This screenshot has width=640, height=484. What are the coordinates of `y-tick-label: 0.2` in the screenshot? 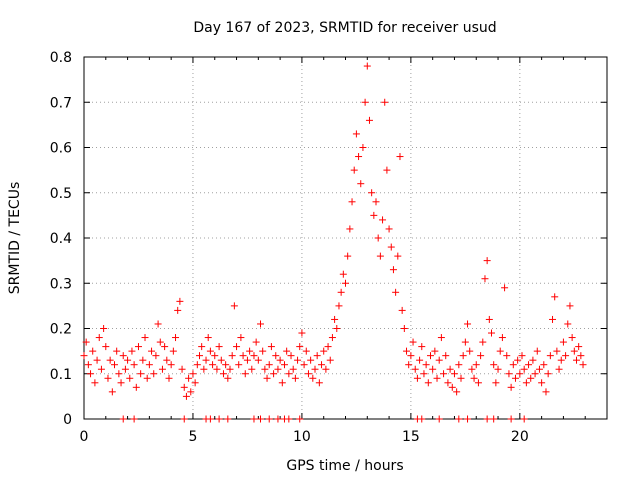 It's located at (61, 330).